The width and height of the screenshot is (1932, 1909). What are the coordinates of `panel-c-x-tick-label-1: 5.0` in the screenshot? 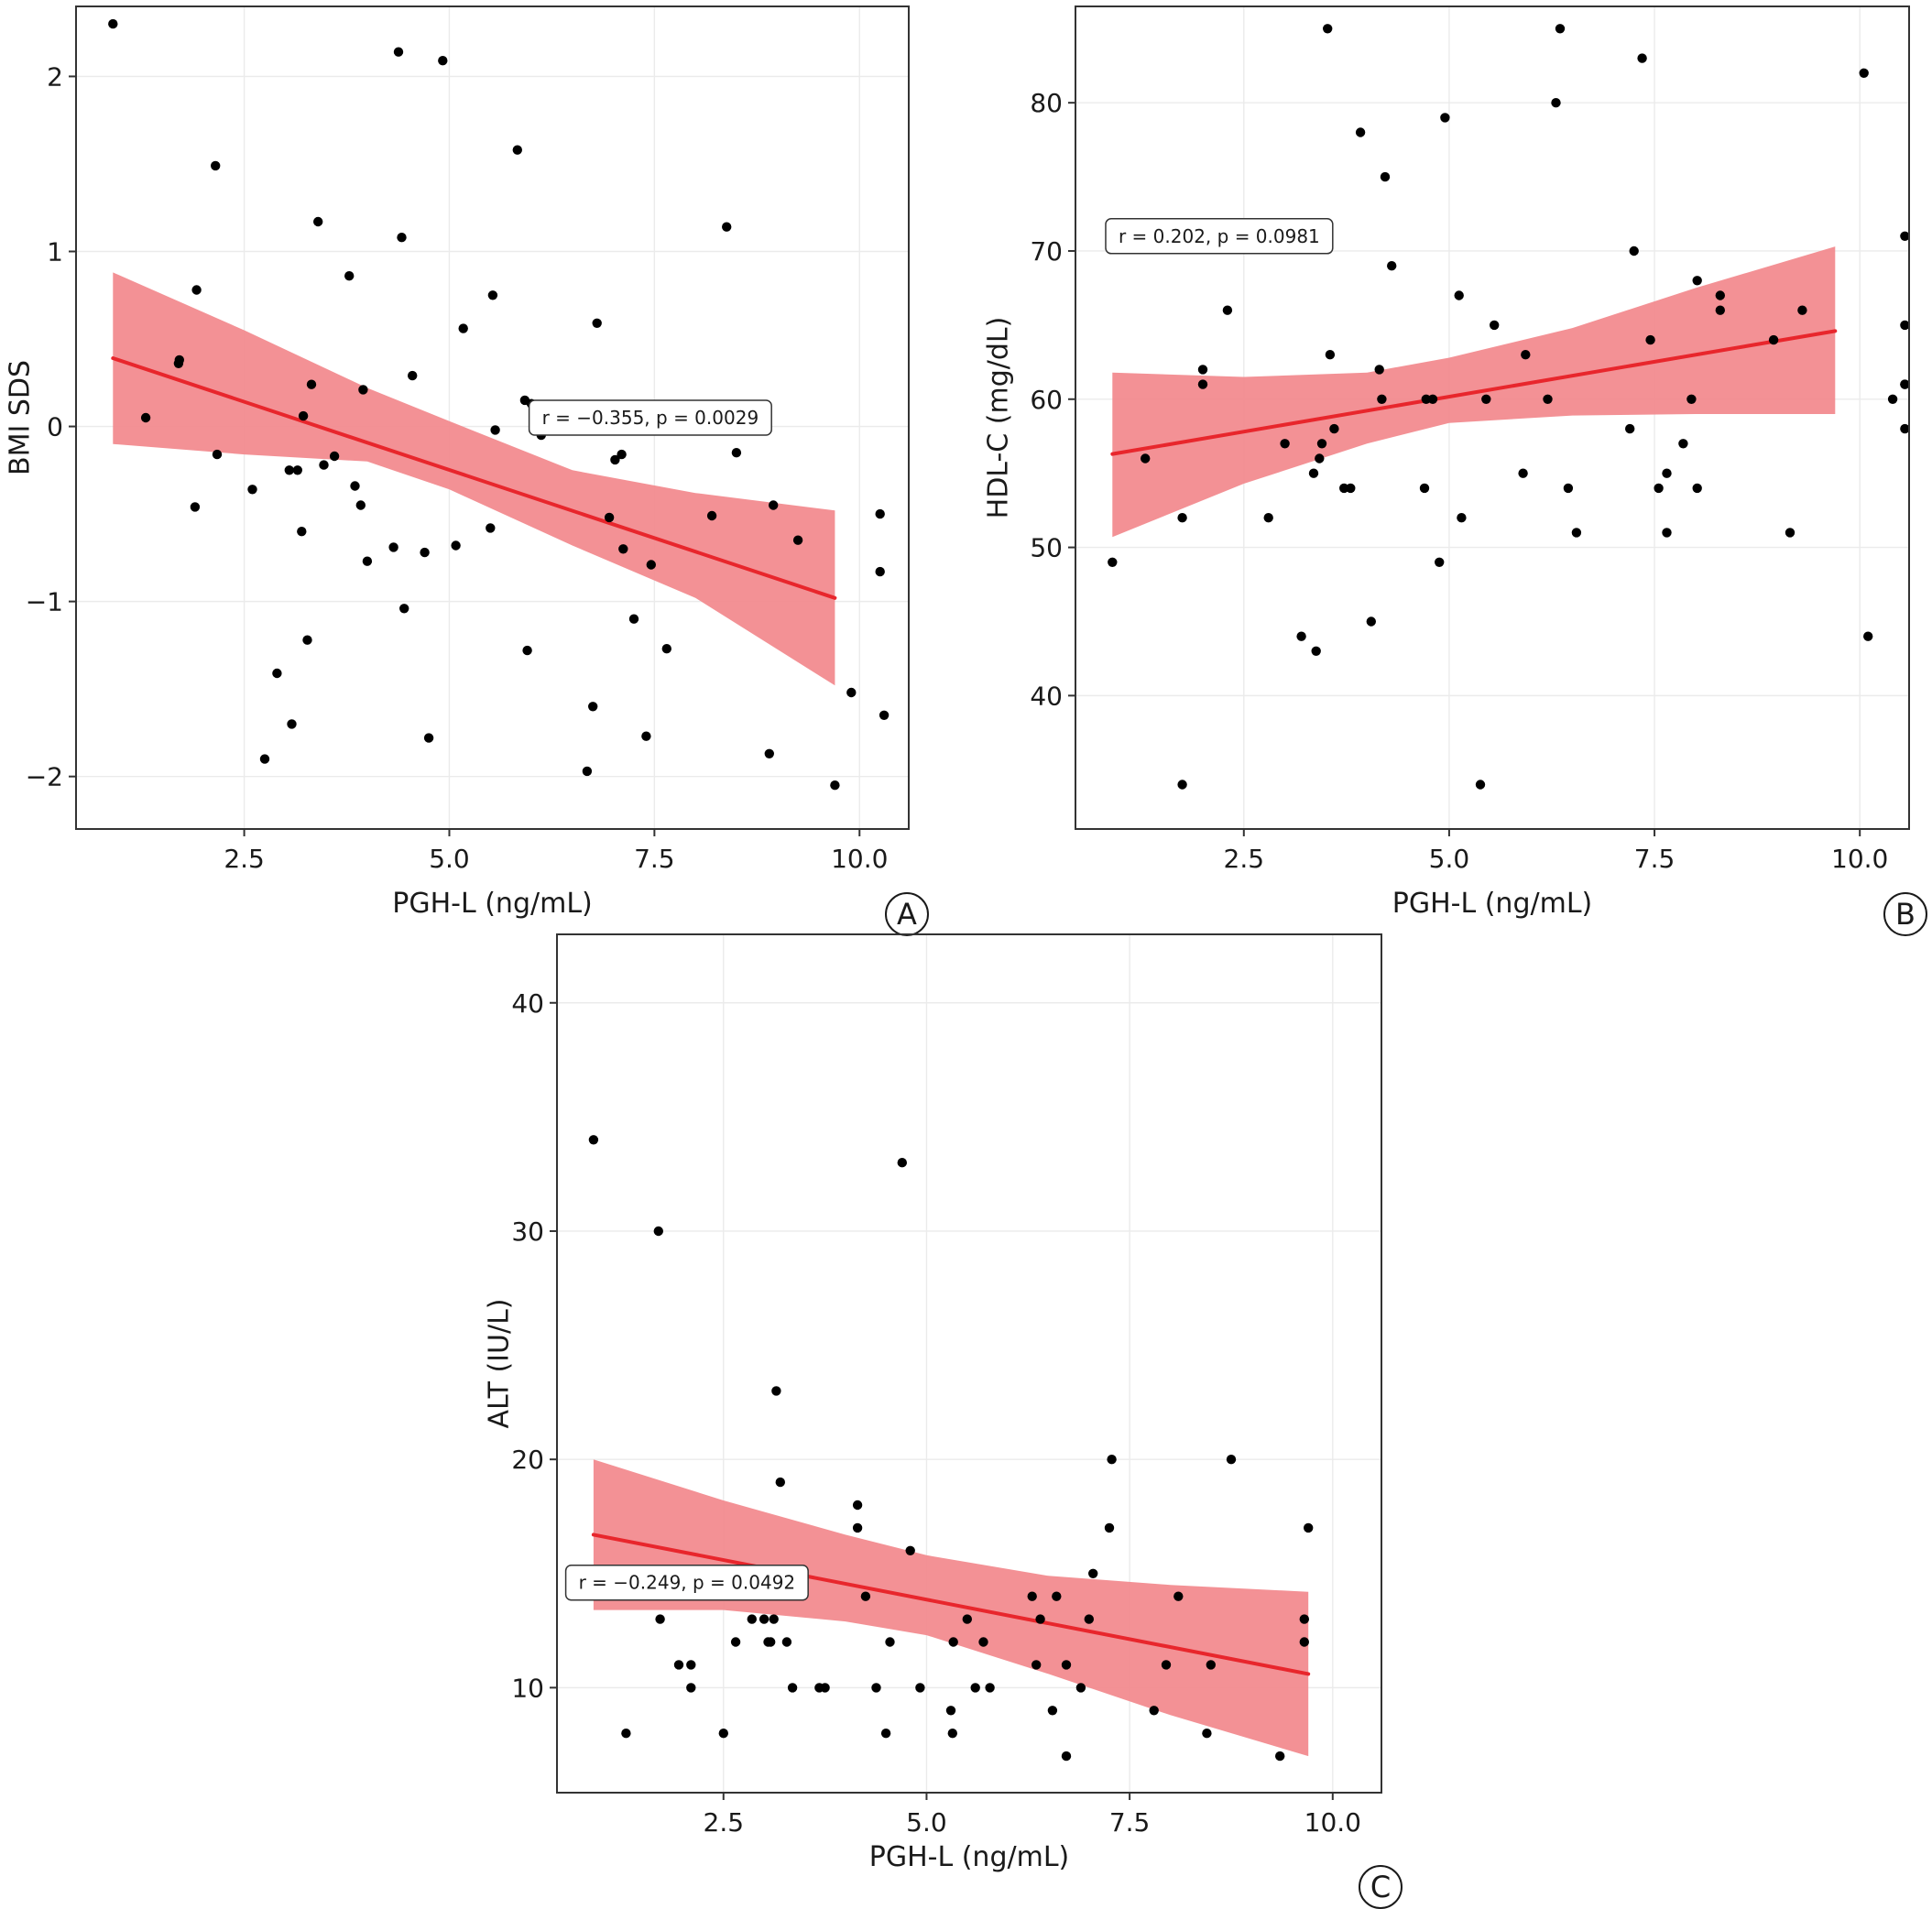 It's located at (927, 1822).